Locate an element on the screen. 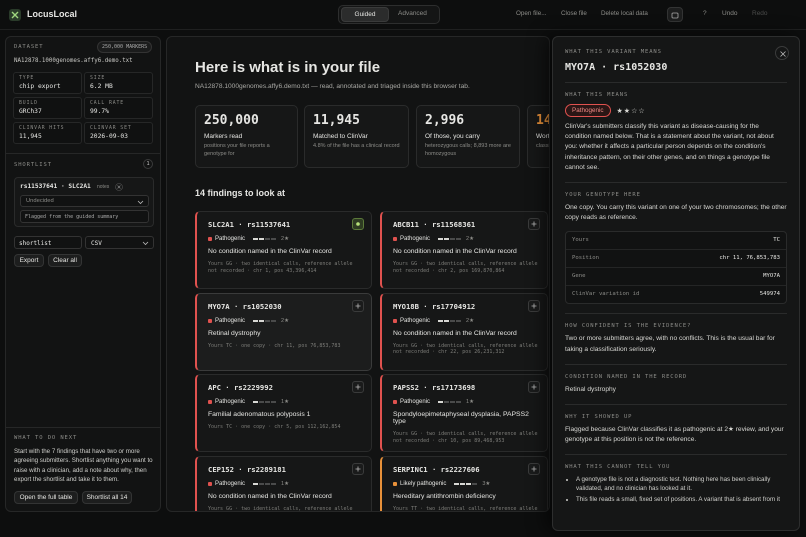 The image size is (806, 537). field-label: CLINVAR SET is located at coordinates (111, 128).